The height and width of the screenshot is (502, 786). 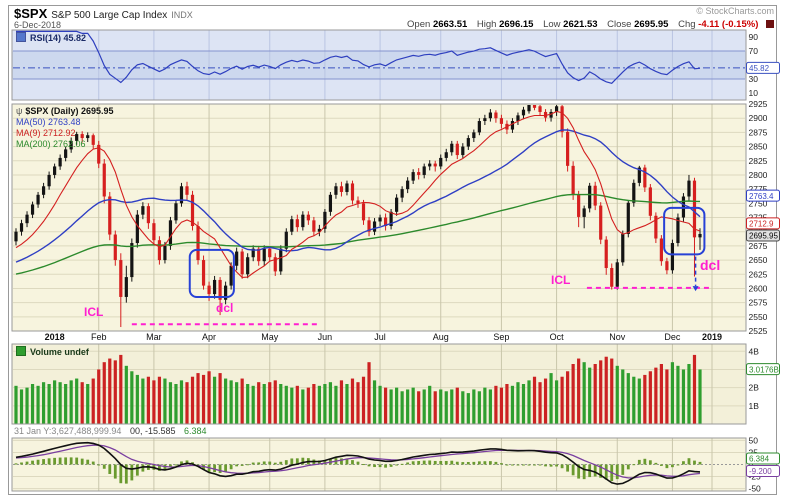 What do you see at coordinates (758, 175) in the screenshot?
I see `svg-text: 2800` at bounding box center [758, 175].